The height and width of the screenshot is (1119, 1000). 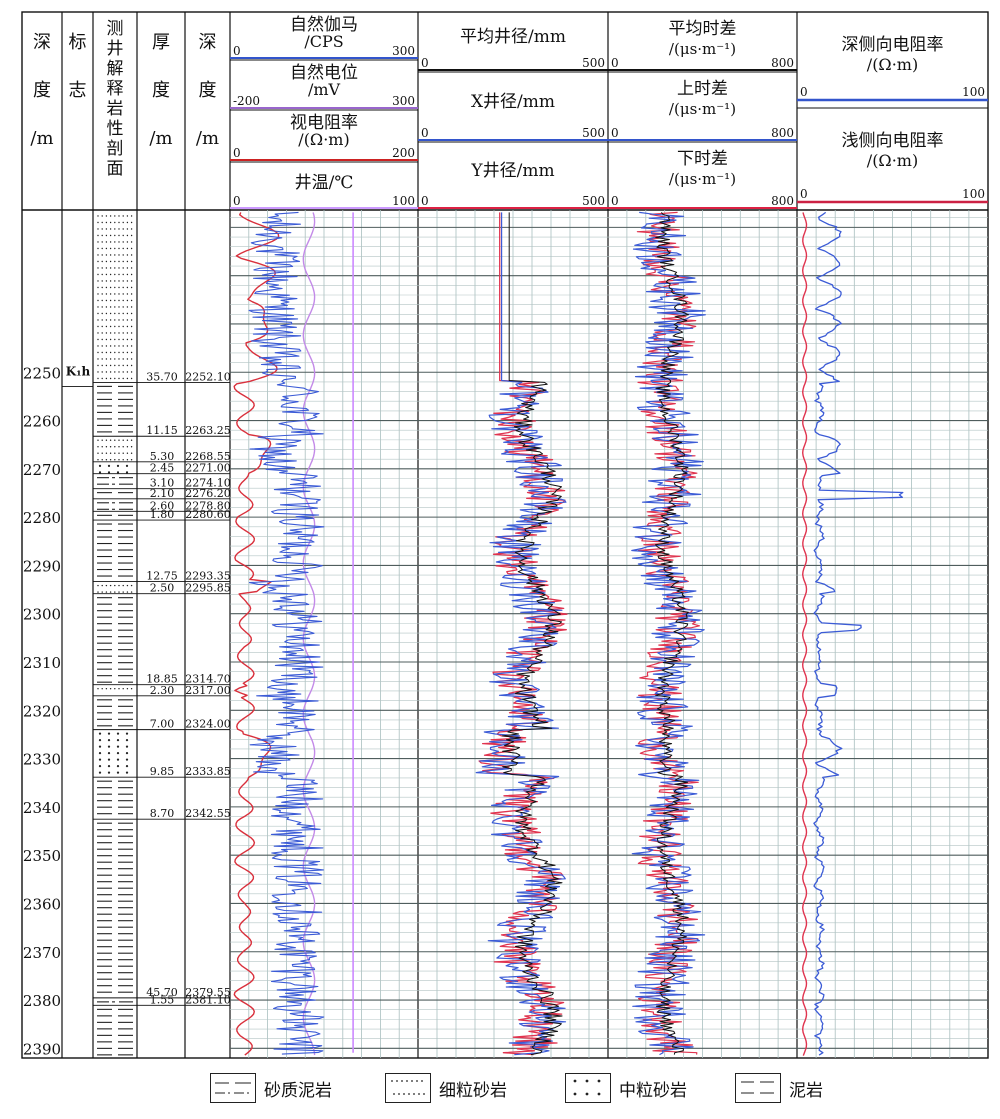 I want to click on layer-thickness-label: 2.30, so click(x=162, y=690).